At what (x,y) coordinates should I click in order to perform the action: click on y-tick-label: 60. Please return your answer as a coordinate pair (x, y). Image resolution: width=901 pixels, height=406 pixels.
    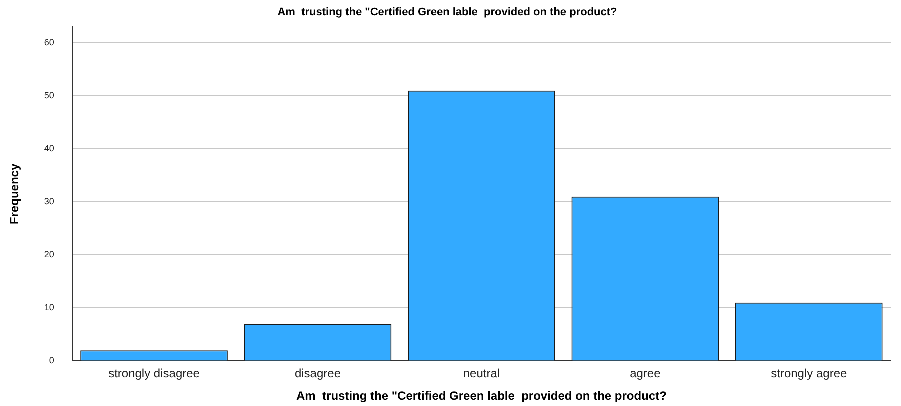
    Looking at the image, I should click on (49, 43).